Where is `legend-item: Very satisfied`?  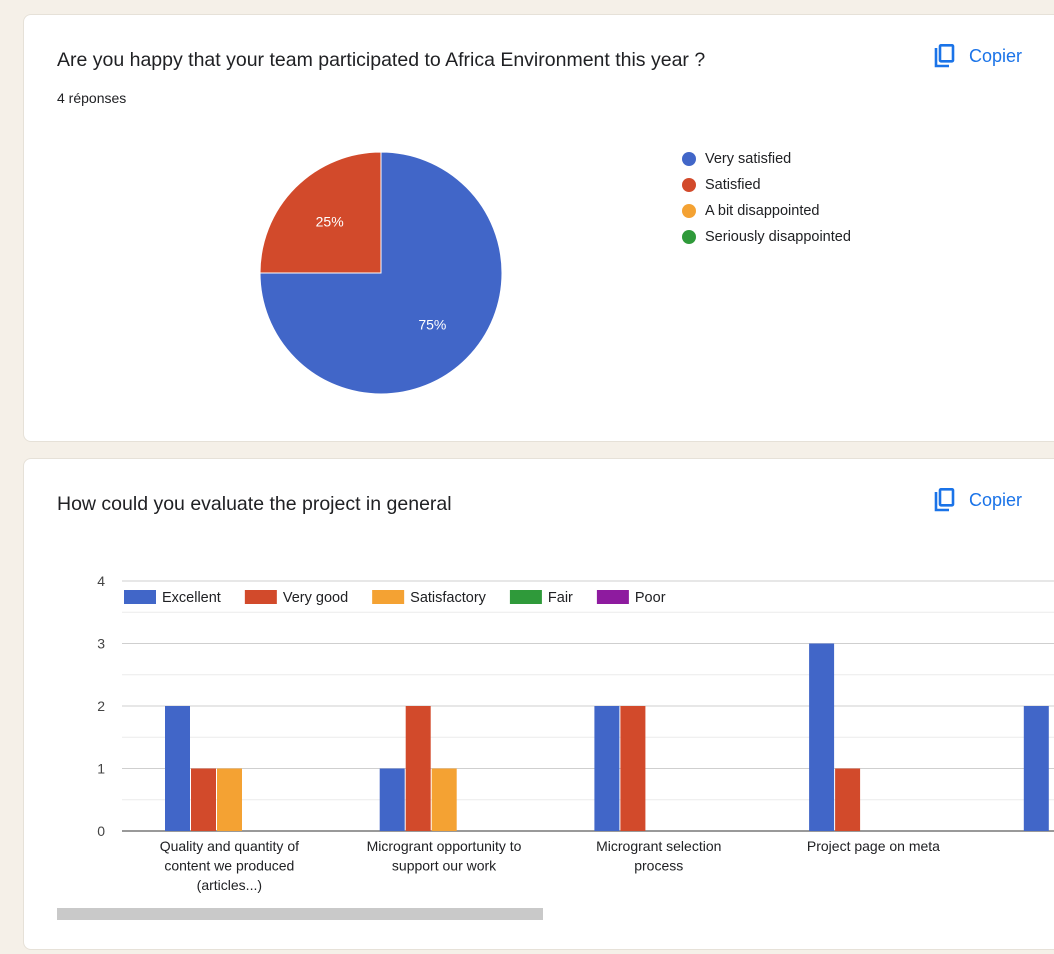 legend-item: Very satisfied is located at coordinates (736, 159).